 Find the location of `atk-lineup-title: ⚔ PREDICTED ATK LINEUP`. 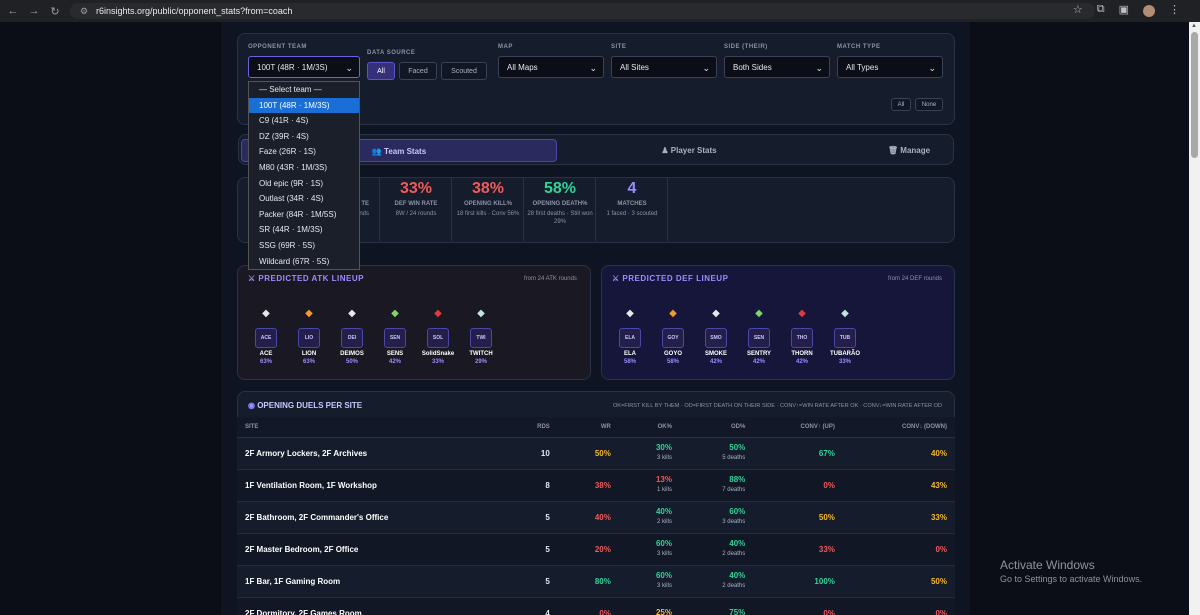

atk-lineup-title: ⚔ PREDICTED ATK LINEUP is located at coordinates (306, 278).